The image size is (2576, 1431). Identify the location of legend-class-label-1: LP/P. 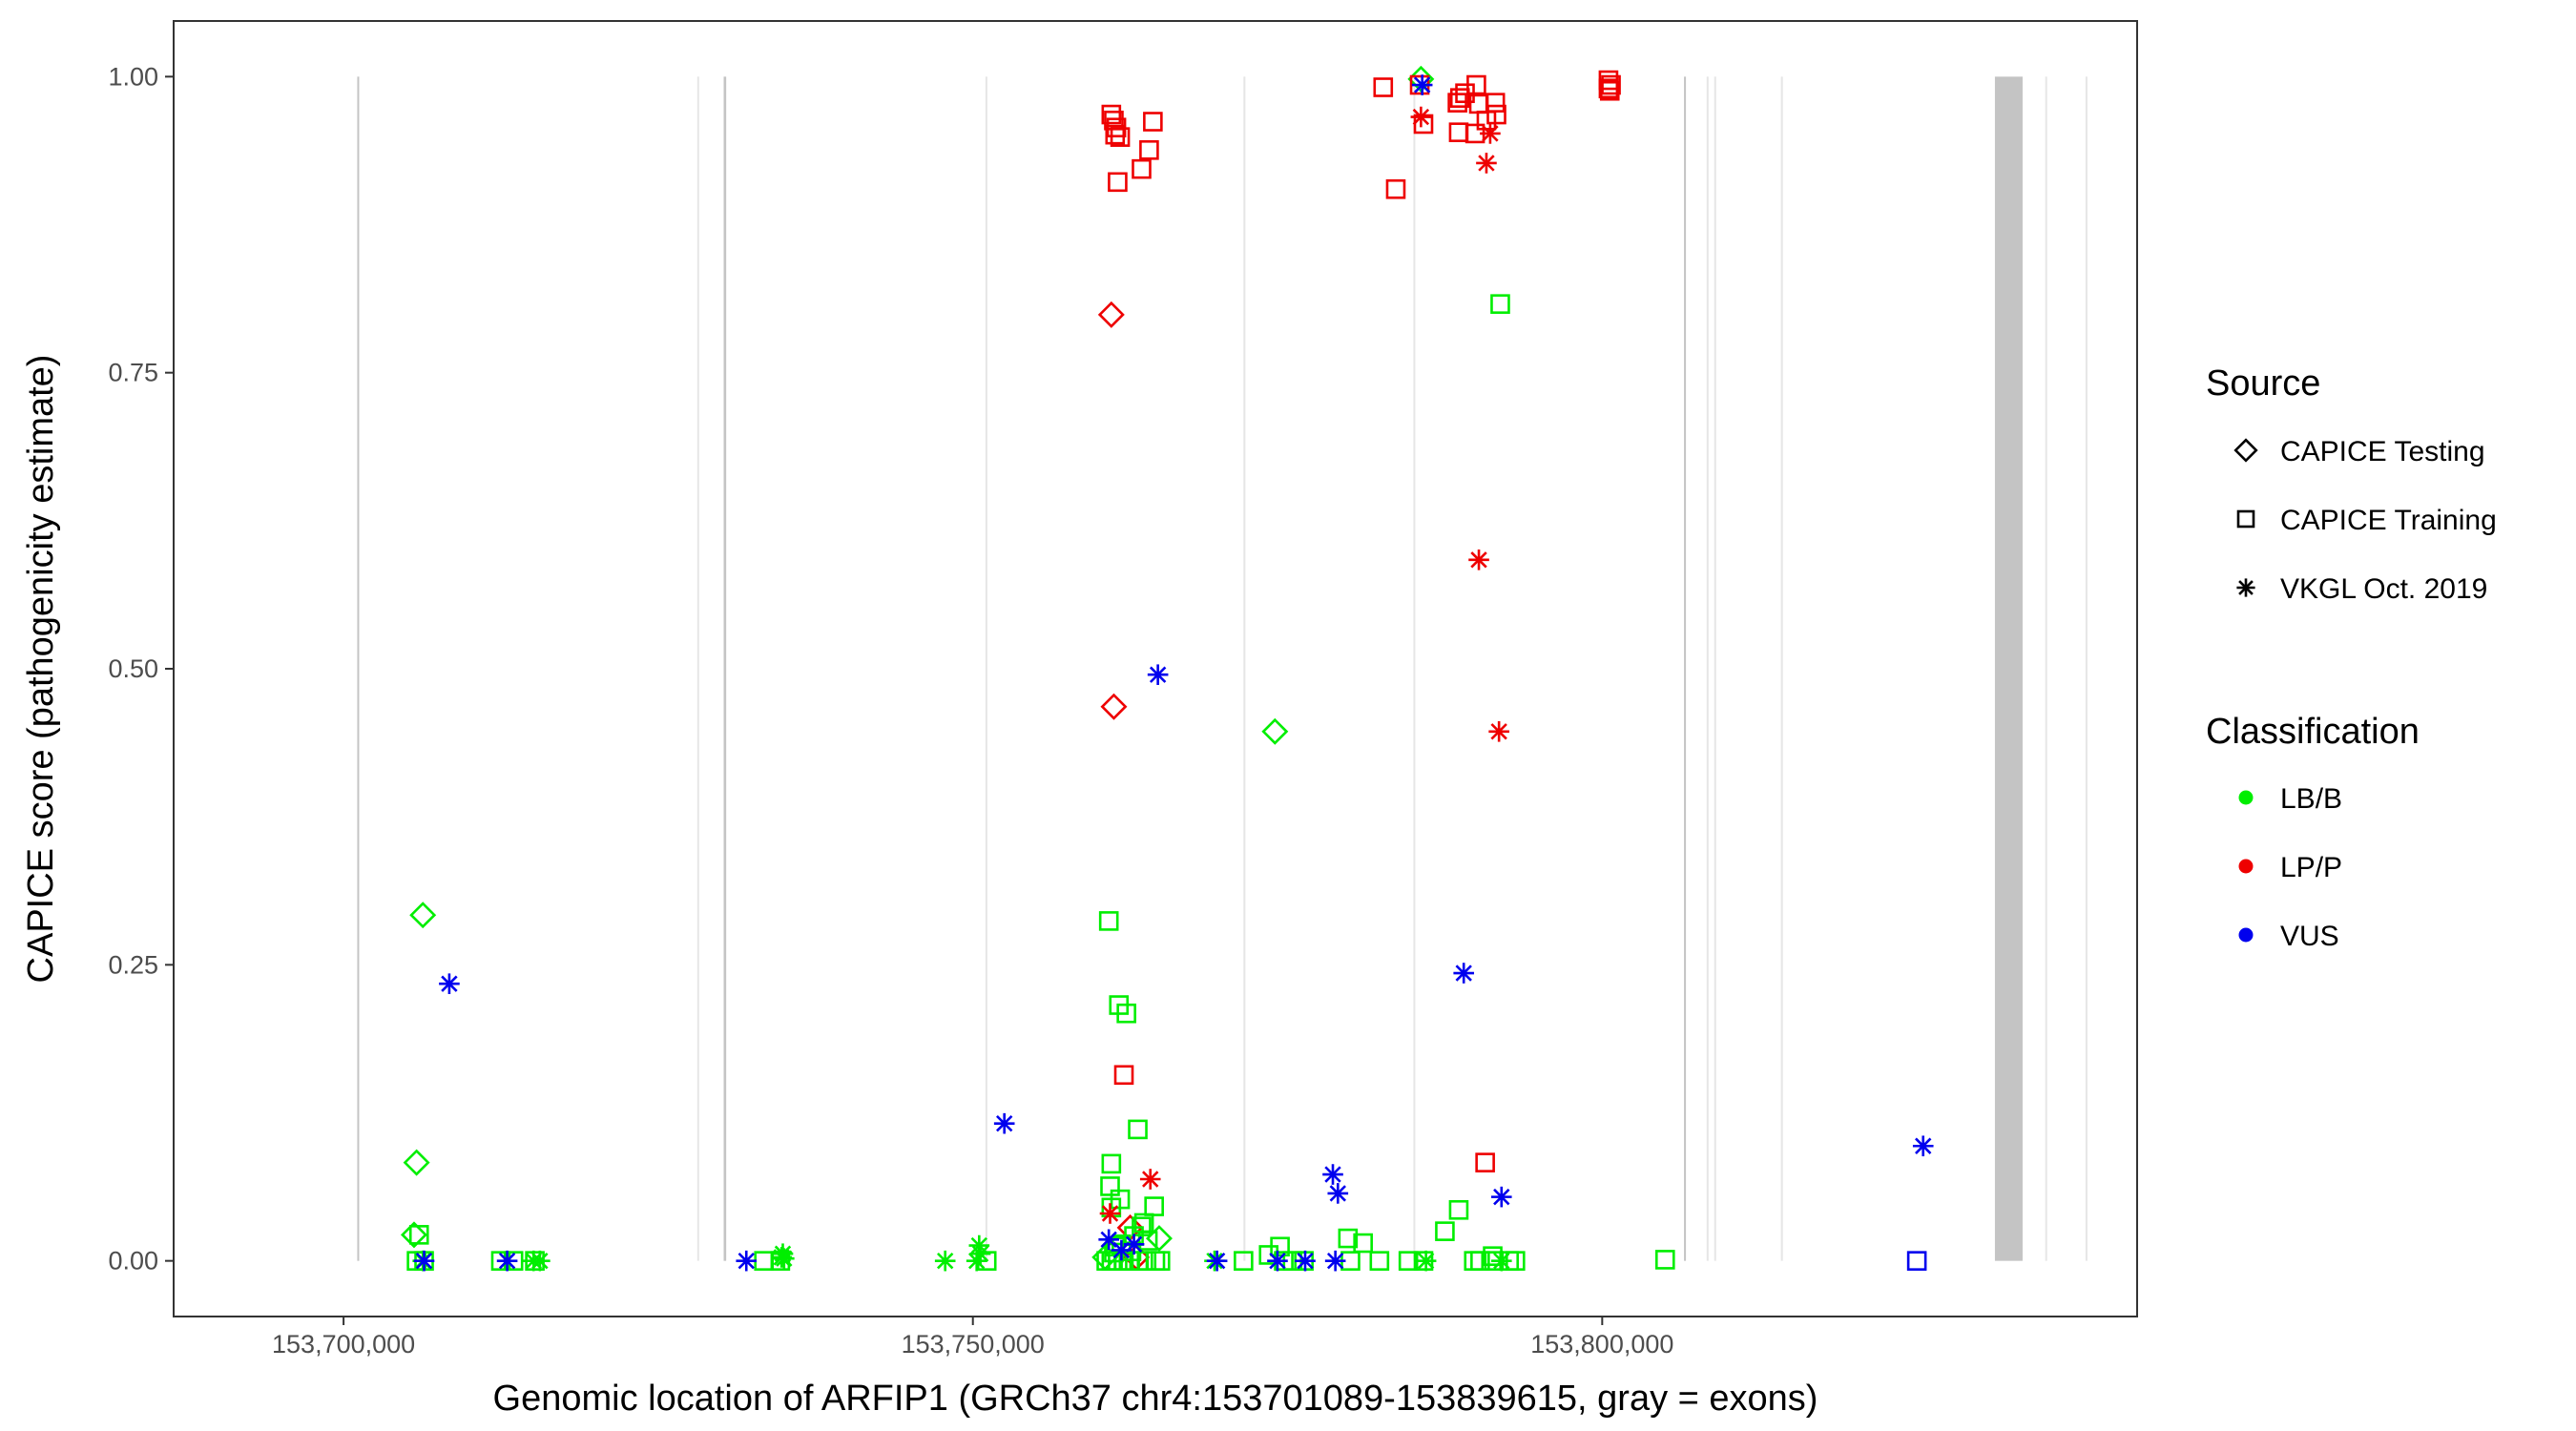
(2311, 867).